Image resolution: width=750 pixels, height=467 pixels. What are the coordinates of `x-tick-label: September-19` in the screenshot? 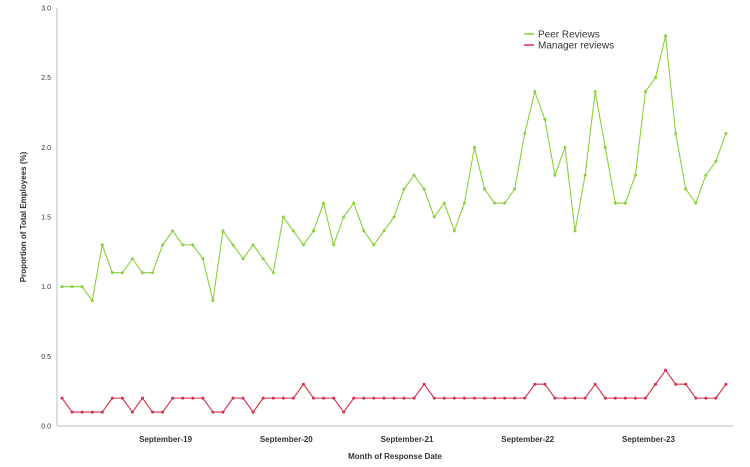 It's located at (165, 439).